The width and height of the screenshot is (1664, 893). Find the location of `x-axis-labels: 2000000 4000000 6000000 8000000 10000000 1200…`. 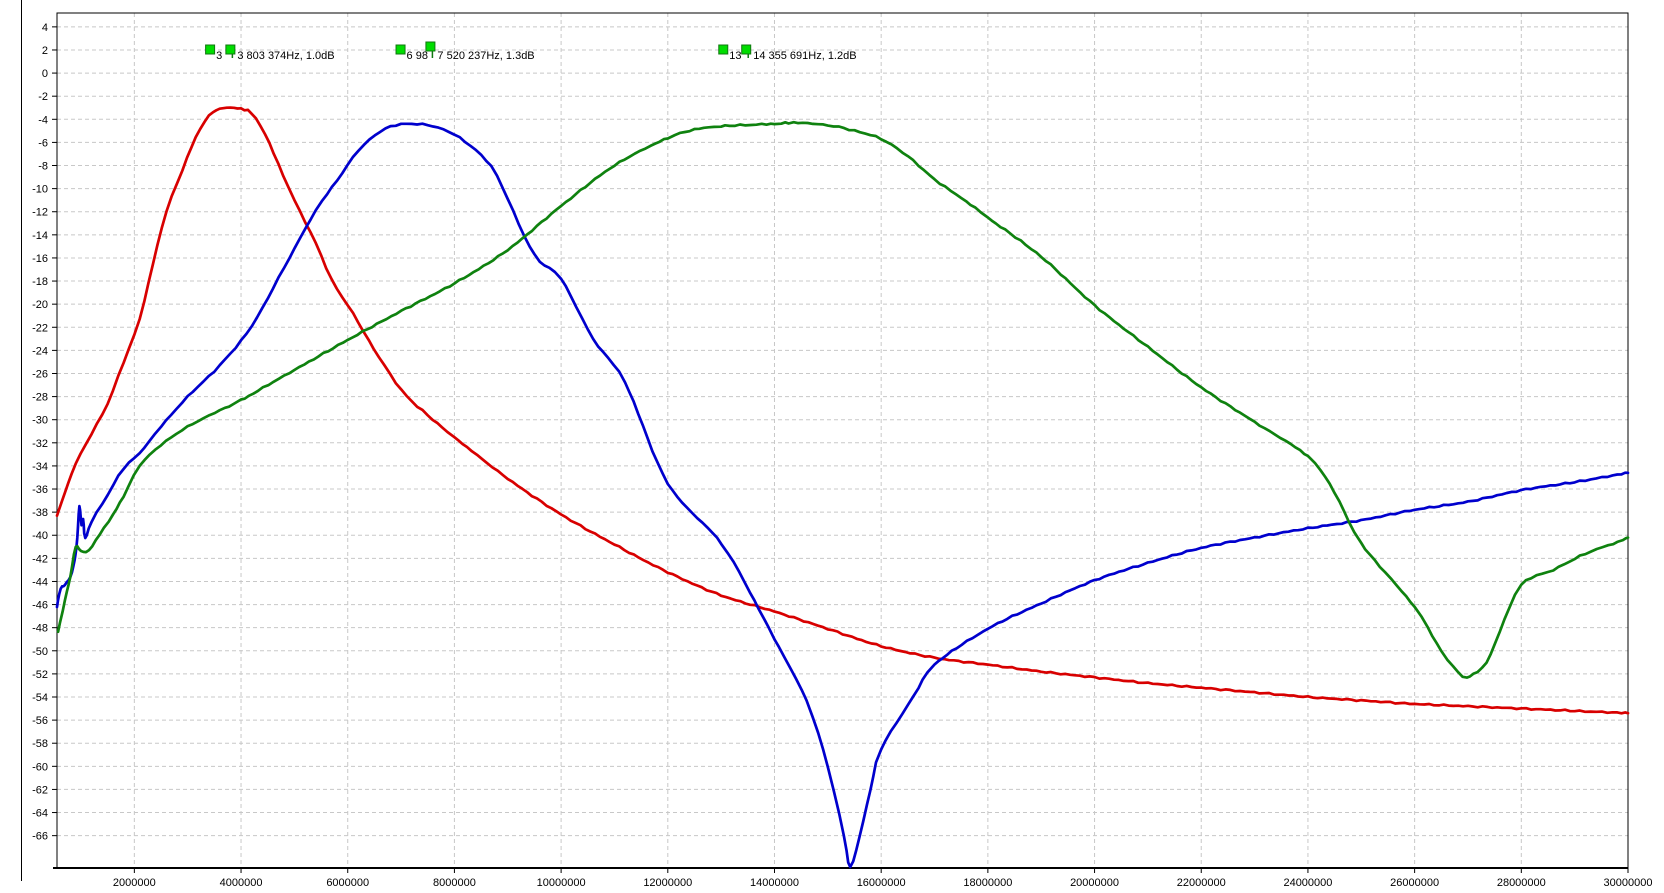

x-axis-labels: 2000000 4000000 6000000 8000000 10000000 1200… is located at coordinates (883, 878).